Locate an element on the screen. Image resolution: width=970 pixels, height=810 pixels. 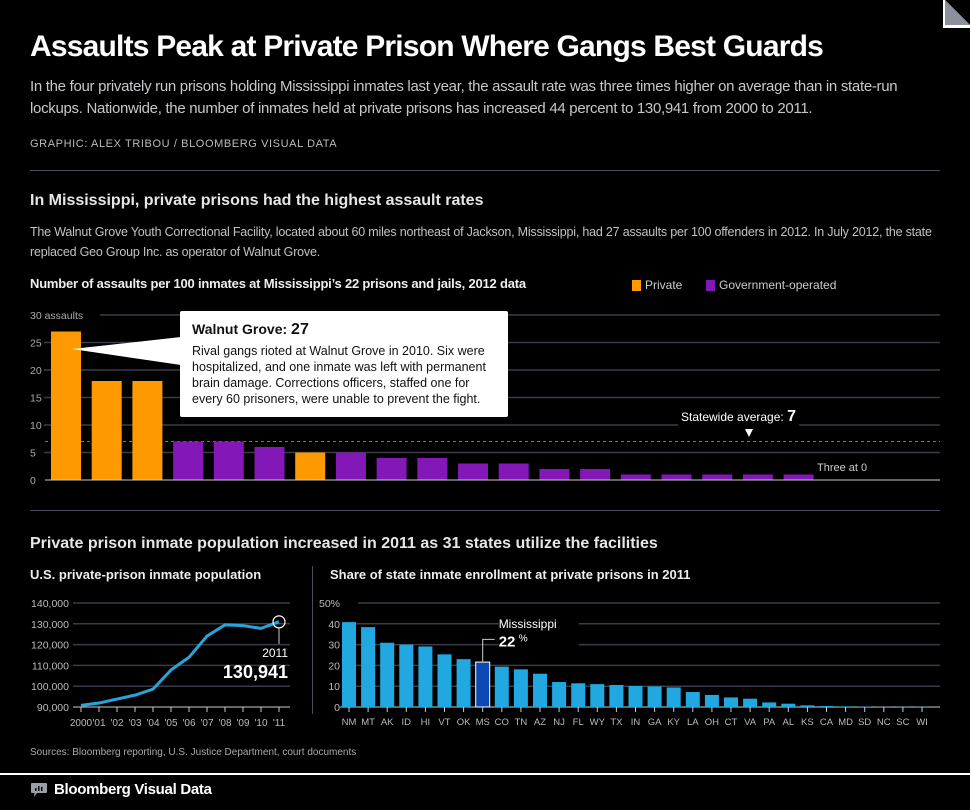
callout-pointer is located at coordinates (126, 351).